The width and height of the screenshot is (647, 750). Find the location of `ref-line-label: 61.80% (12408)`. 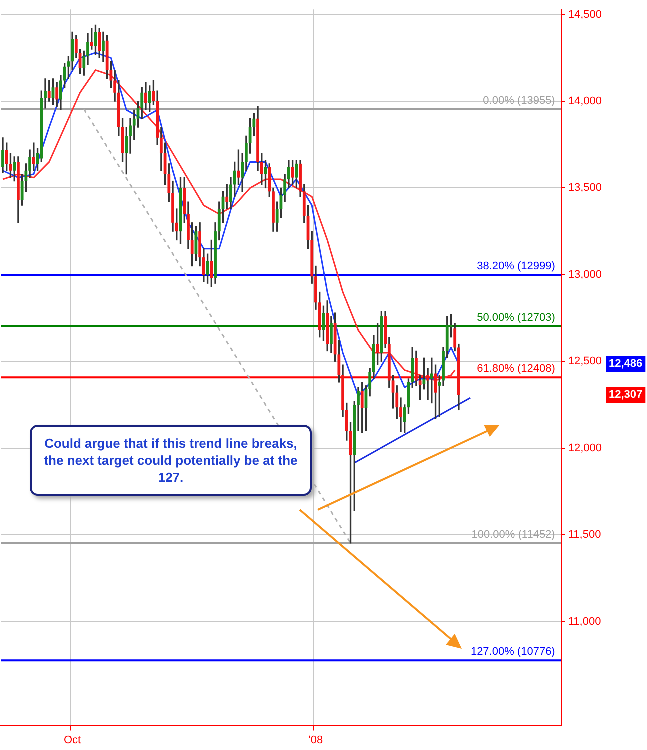

ref-line-label: 61.80% (12408) is located at coordinates (516, 369).